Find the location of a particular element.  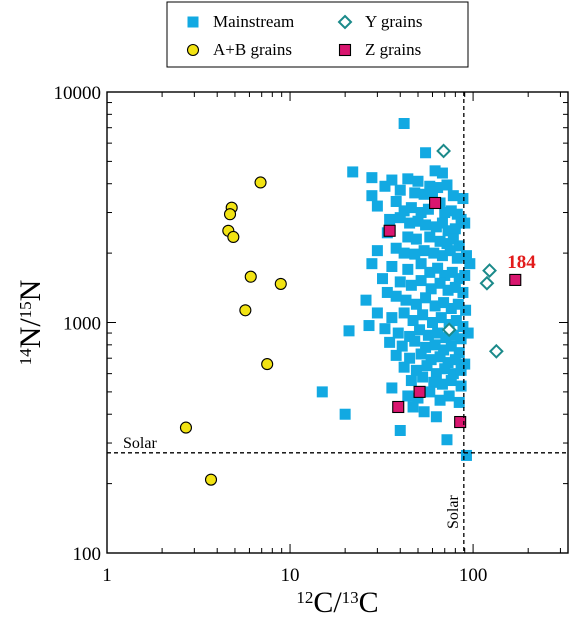

y-tick-label: 10000 is located at coordinates (78, 93).